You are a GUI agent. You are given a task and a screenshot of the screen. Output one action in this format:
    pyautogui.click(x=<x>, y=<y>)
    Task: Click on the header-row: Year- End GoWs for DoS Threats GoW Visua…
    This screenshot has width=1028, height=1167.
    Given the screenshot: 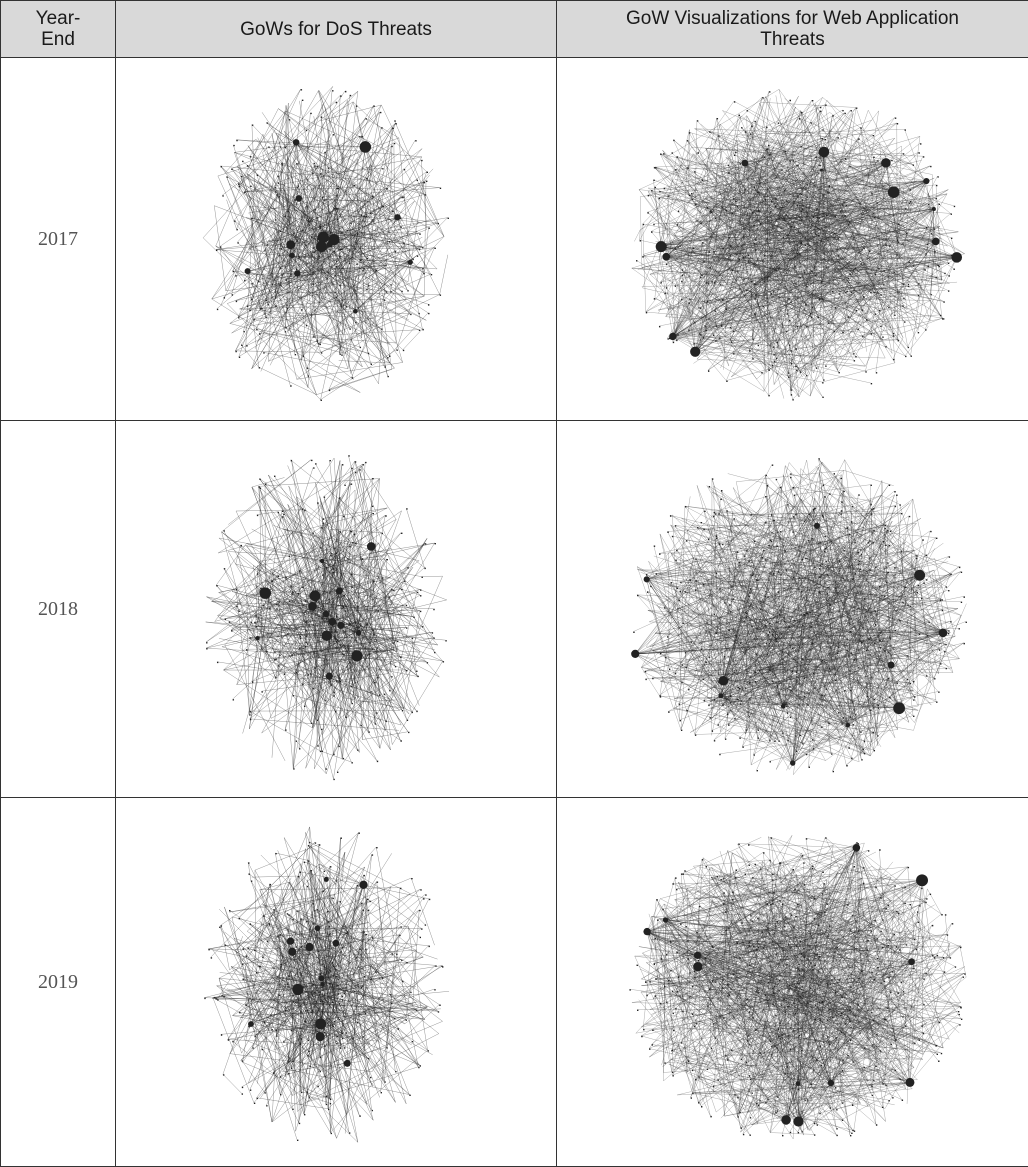 What is the action you would take?
    pyautogui.click(x=514, y=29)
    